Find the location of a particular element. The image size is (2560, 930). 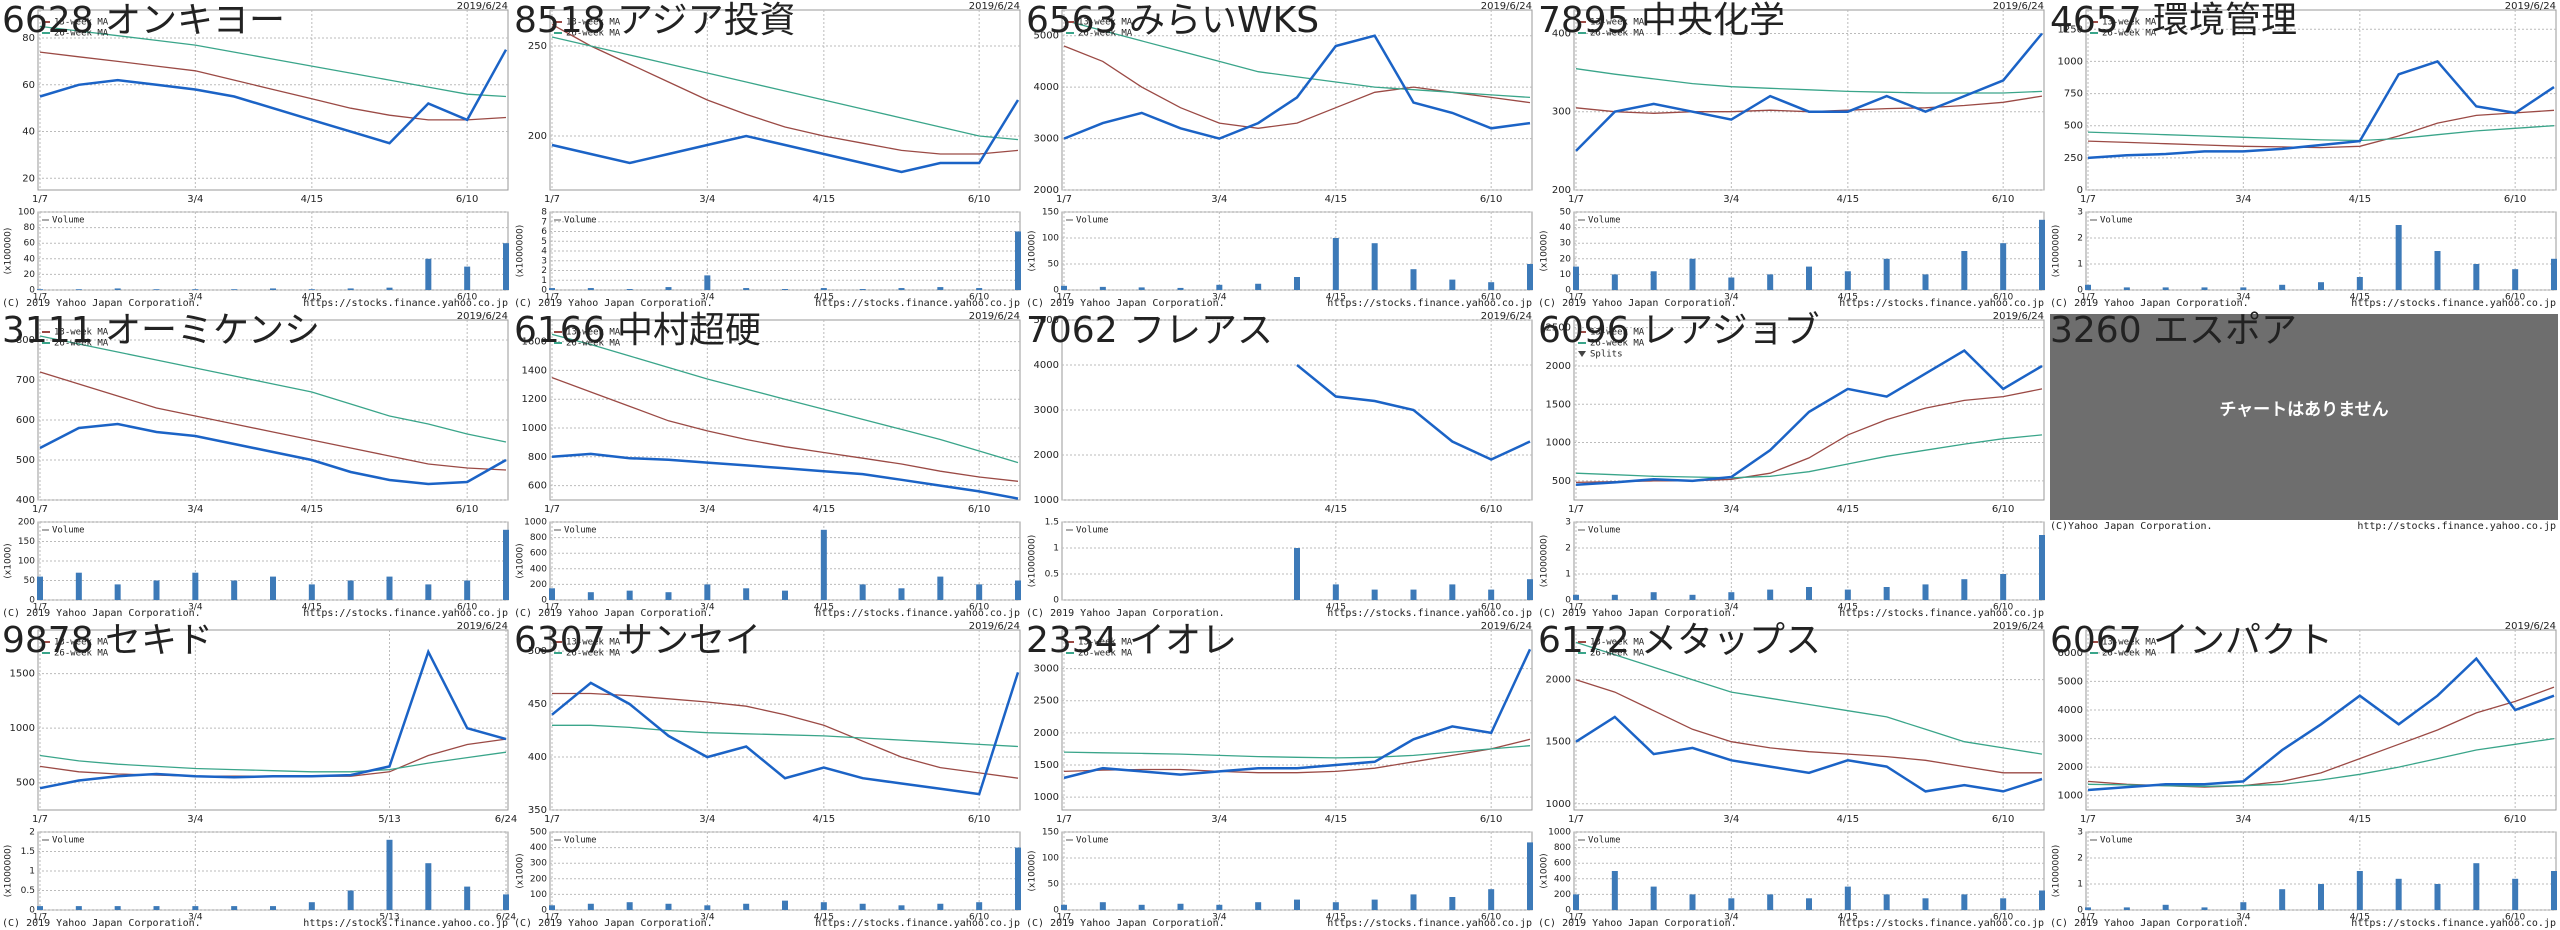

y-tick-label: 500 is located at coordinates (25, 783).